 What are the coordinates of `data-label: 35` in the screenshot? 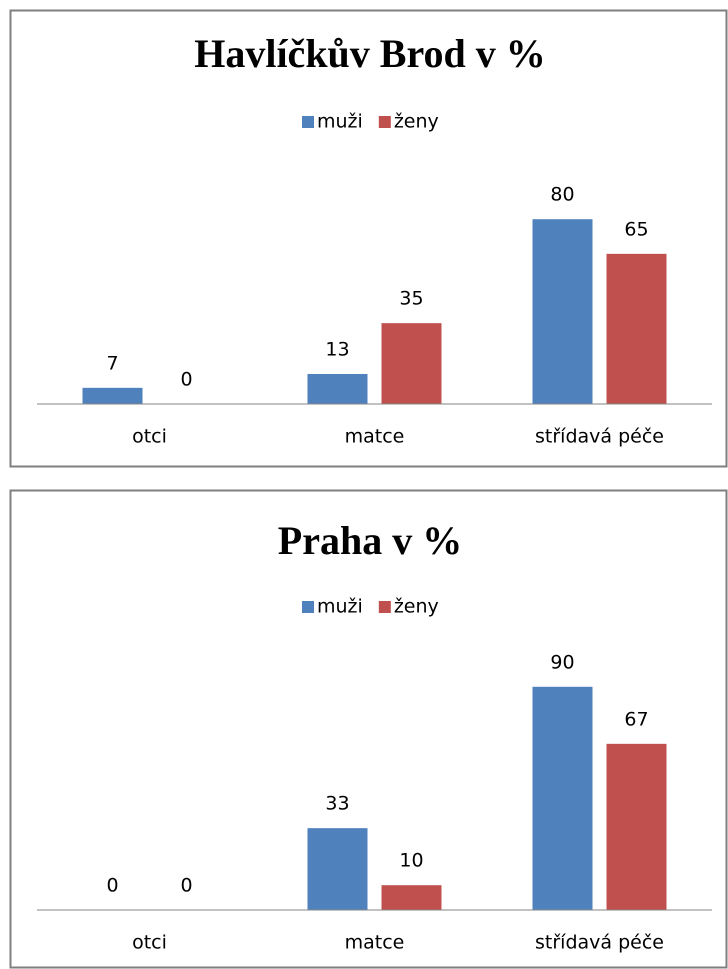 It's located at (411, 299).